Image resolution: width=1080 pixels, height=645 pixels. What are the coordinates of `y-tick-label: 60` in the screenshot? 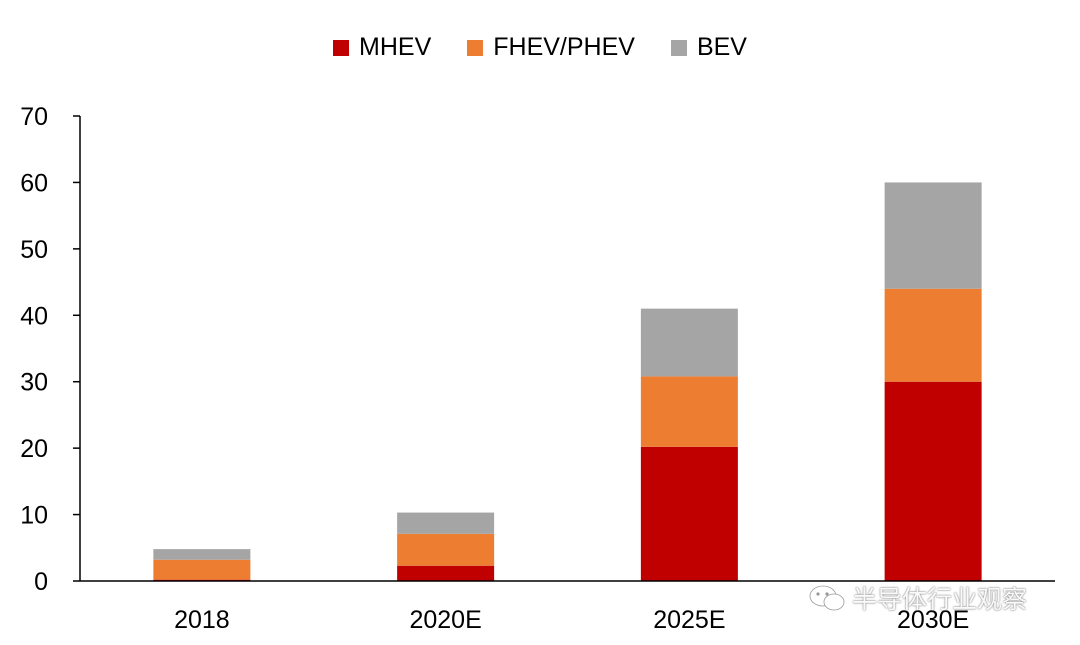 It's located at (34, 183).